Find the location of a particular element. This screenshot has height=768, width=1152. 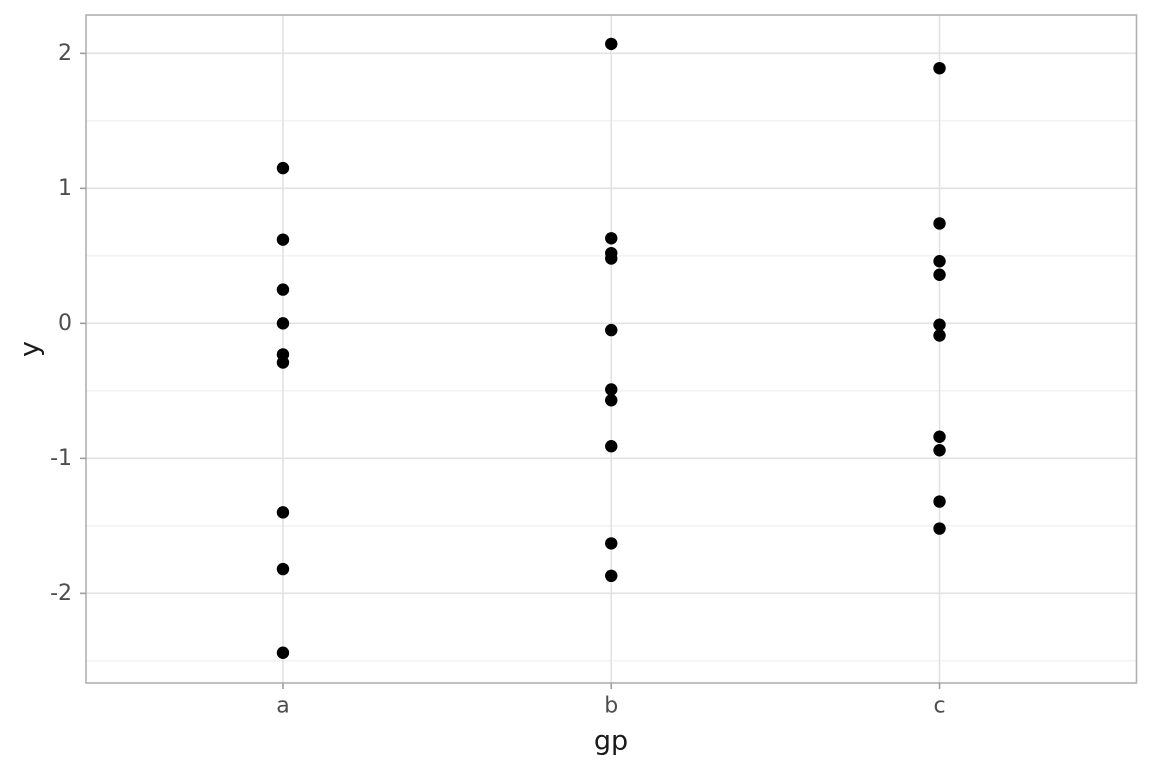

y-tick-label: -2 is located at coordinates (61, 593).